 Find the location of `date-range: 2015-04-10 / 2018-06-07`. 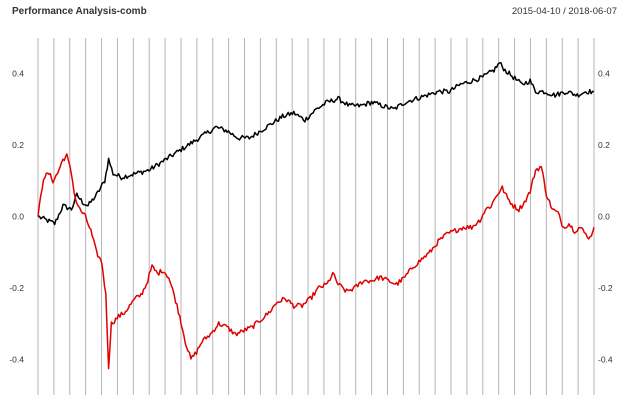

date-range: 2015-04-10 / 2018-06-07 is located at coordinates (564, 11).